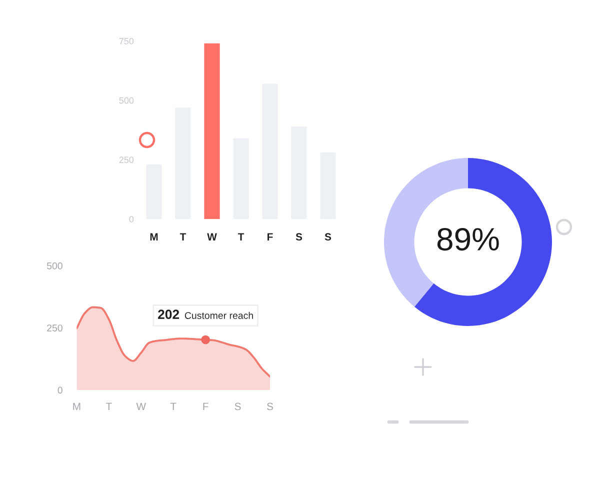 This screenshot has height=484, width=600. I want to click on y-tick-label: 750, so click(126, 41).